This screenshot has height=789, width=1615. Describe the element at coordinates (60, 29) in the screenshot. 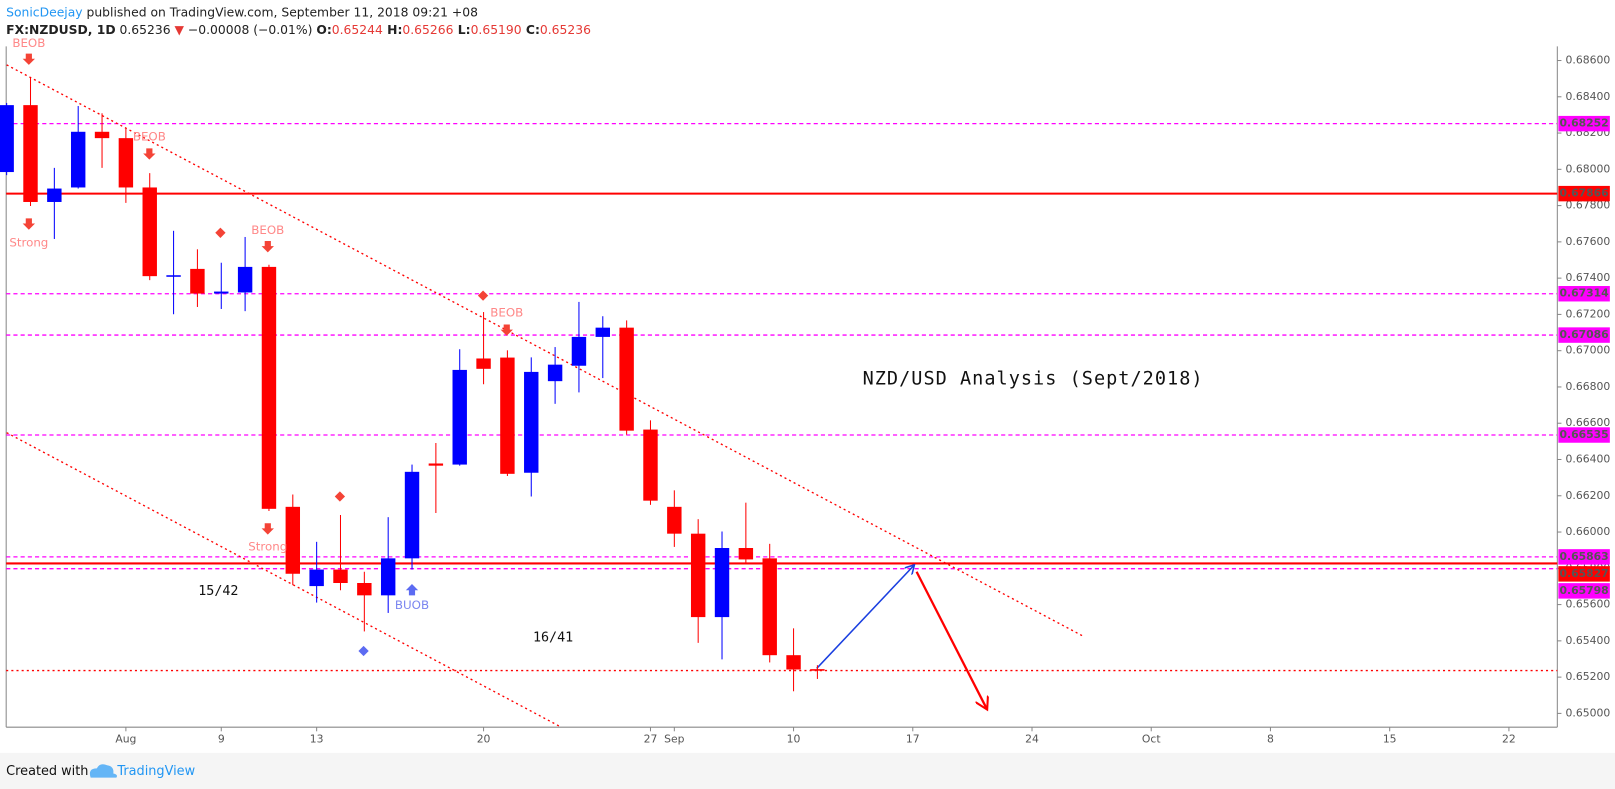

I see `header-part: FX:NZDUSD, 1D` at that location.